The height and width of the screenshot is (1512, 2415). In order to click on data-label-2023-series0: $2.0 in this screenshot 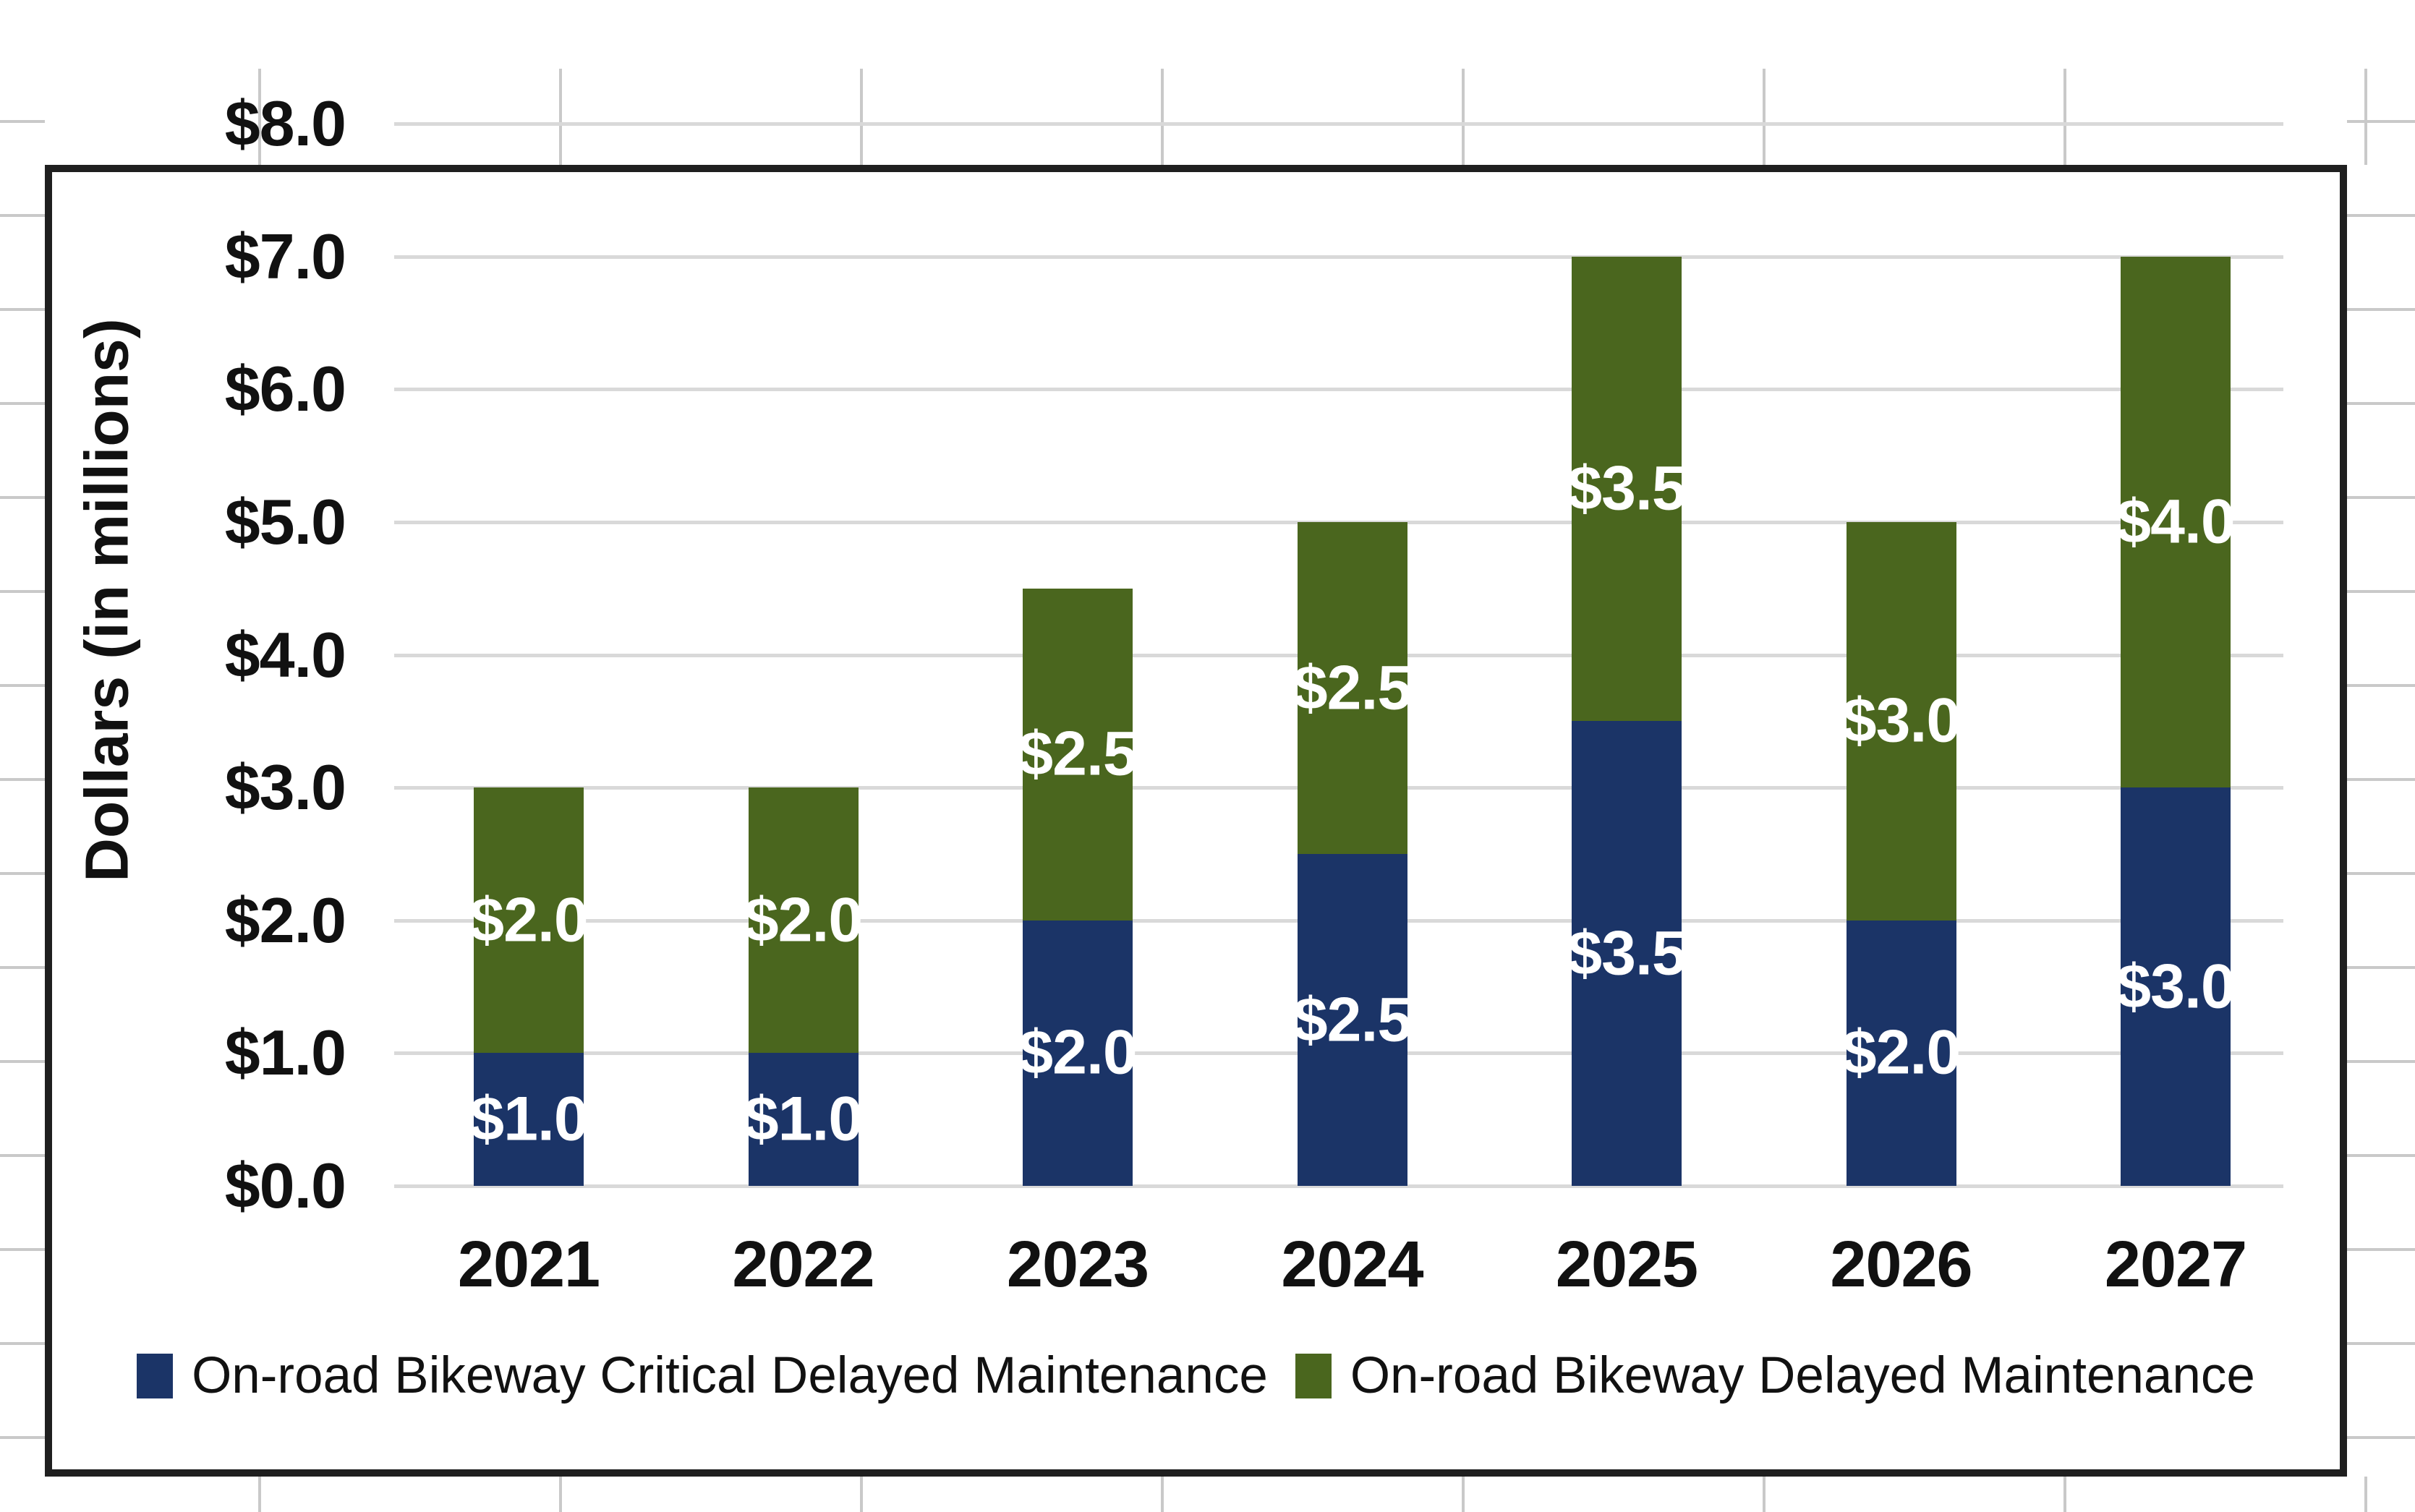, I will do `click(1077, 1052)`.